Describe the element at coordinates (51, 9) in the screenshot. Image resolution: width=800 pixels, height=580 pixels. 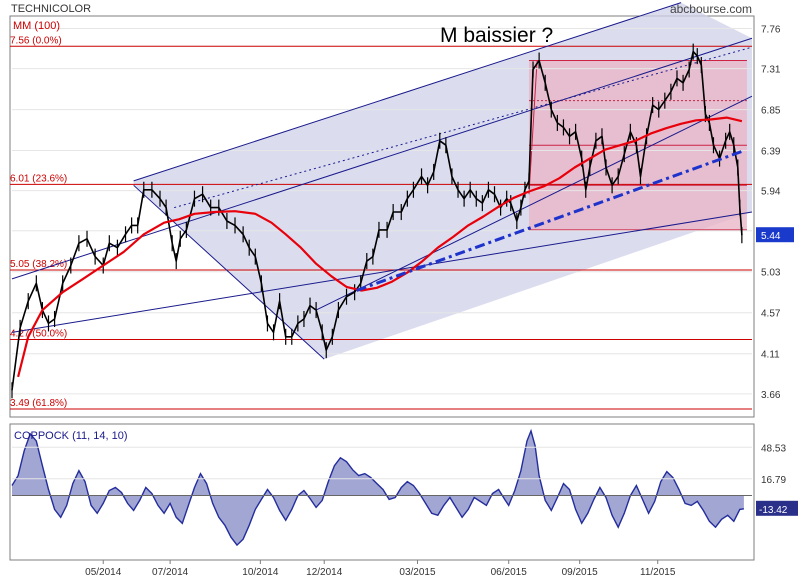
I see `symbol-label: TECHNICOLOR` at that location.